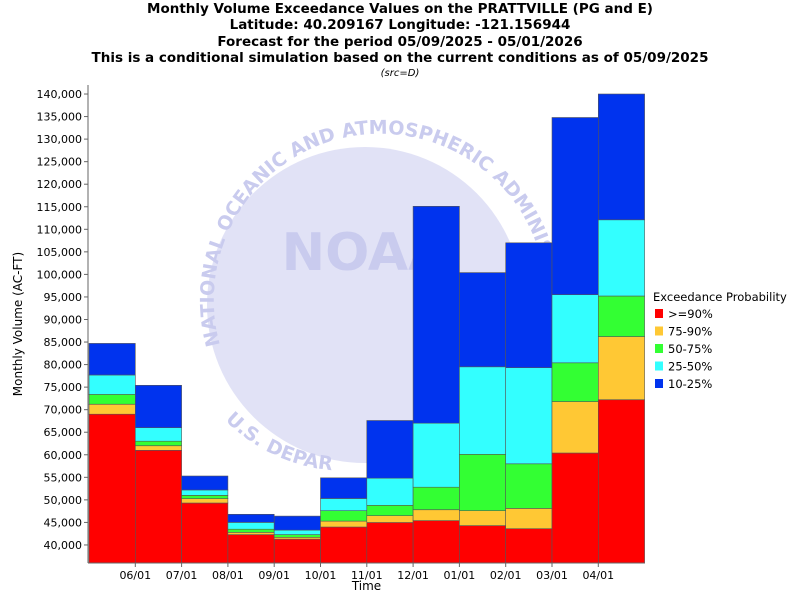 This screenshot has width=800, height=600. I want to click on legend-item-label: 50-75%, so click(690, 349).